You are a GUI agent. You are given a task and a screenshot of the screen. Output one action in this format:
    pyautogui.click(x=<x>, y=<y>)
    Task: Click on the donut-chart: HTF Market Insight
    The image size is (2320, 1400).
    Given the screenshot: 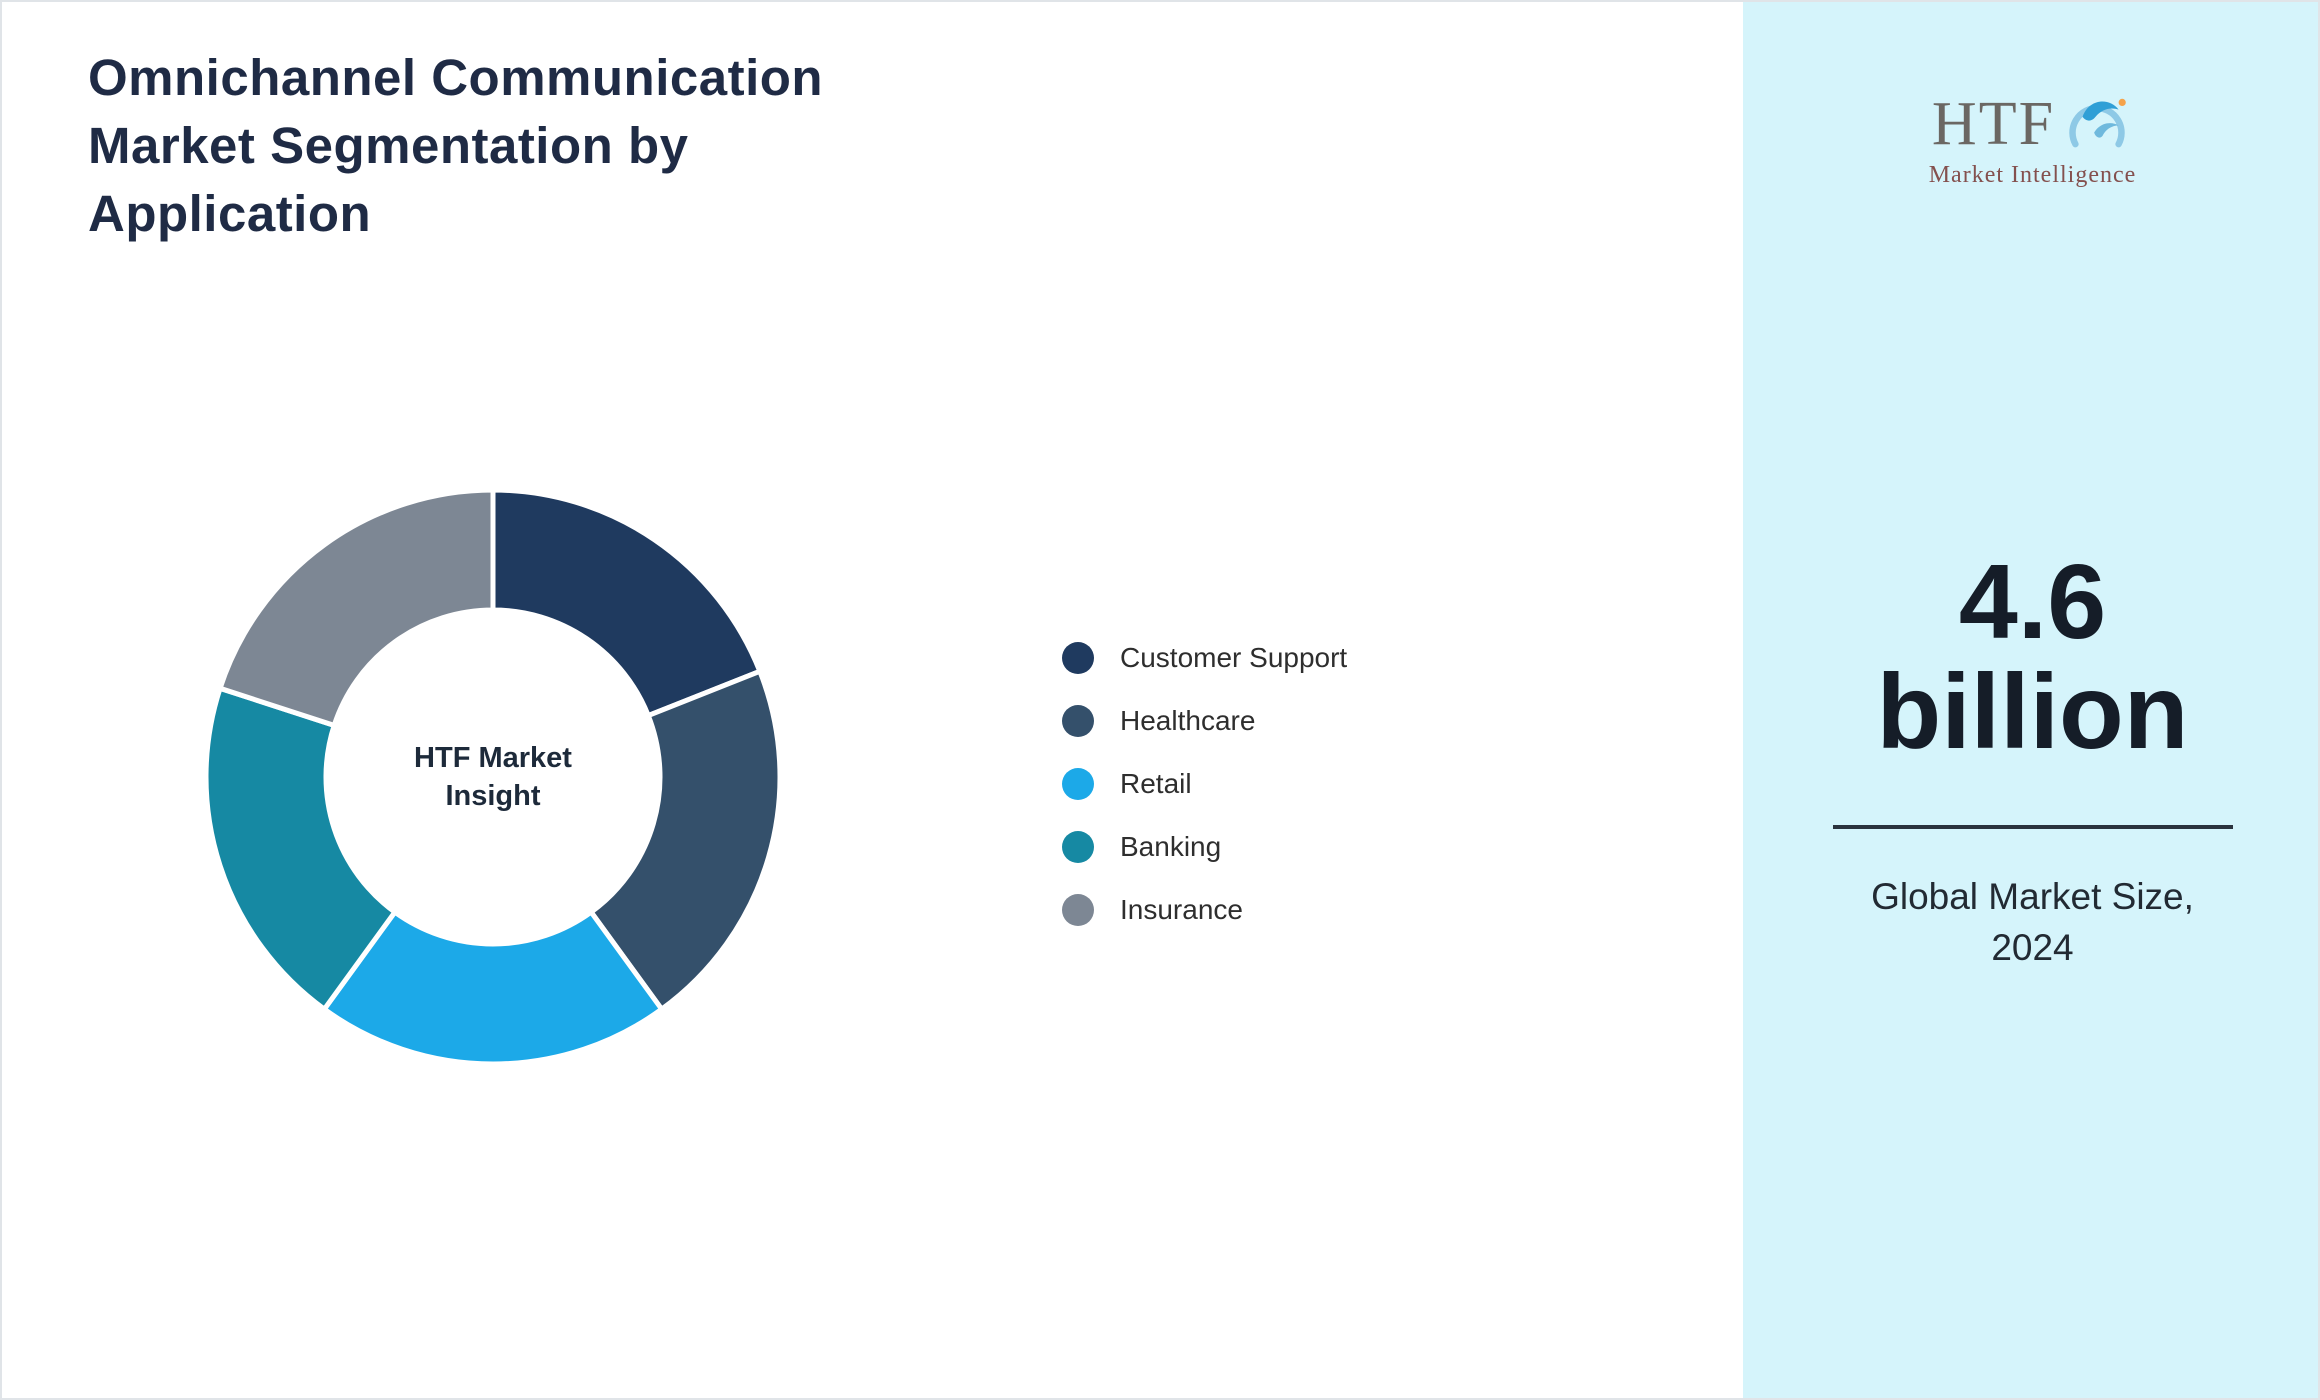 What is the action you would take?
    pyautogui.click(x=493, y=777)
    